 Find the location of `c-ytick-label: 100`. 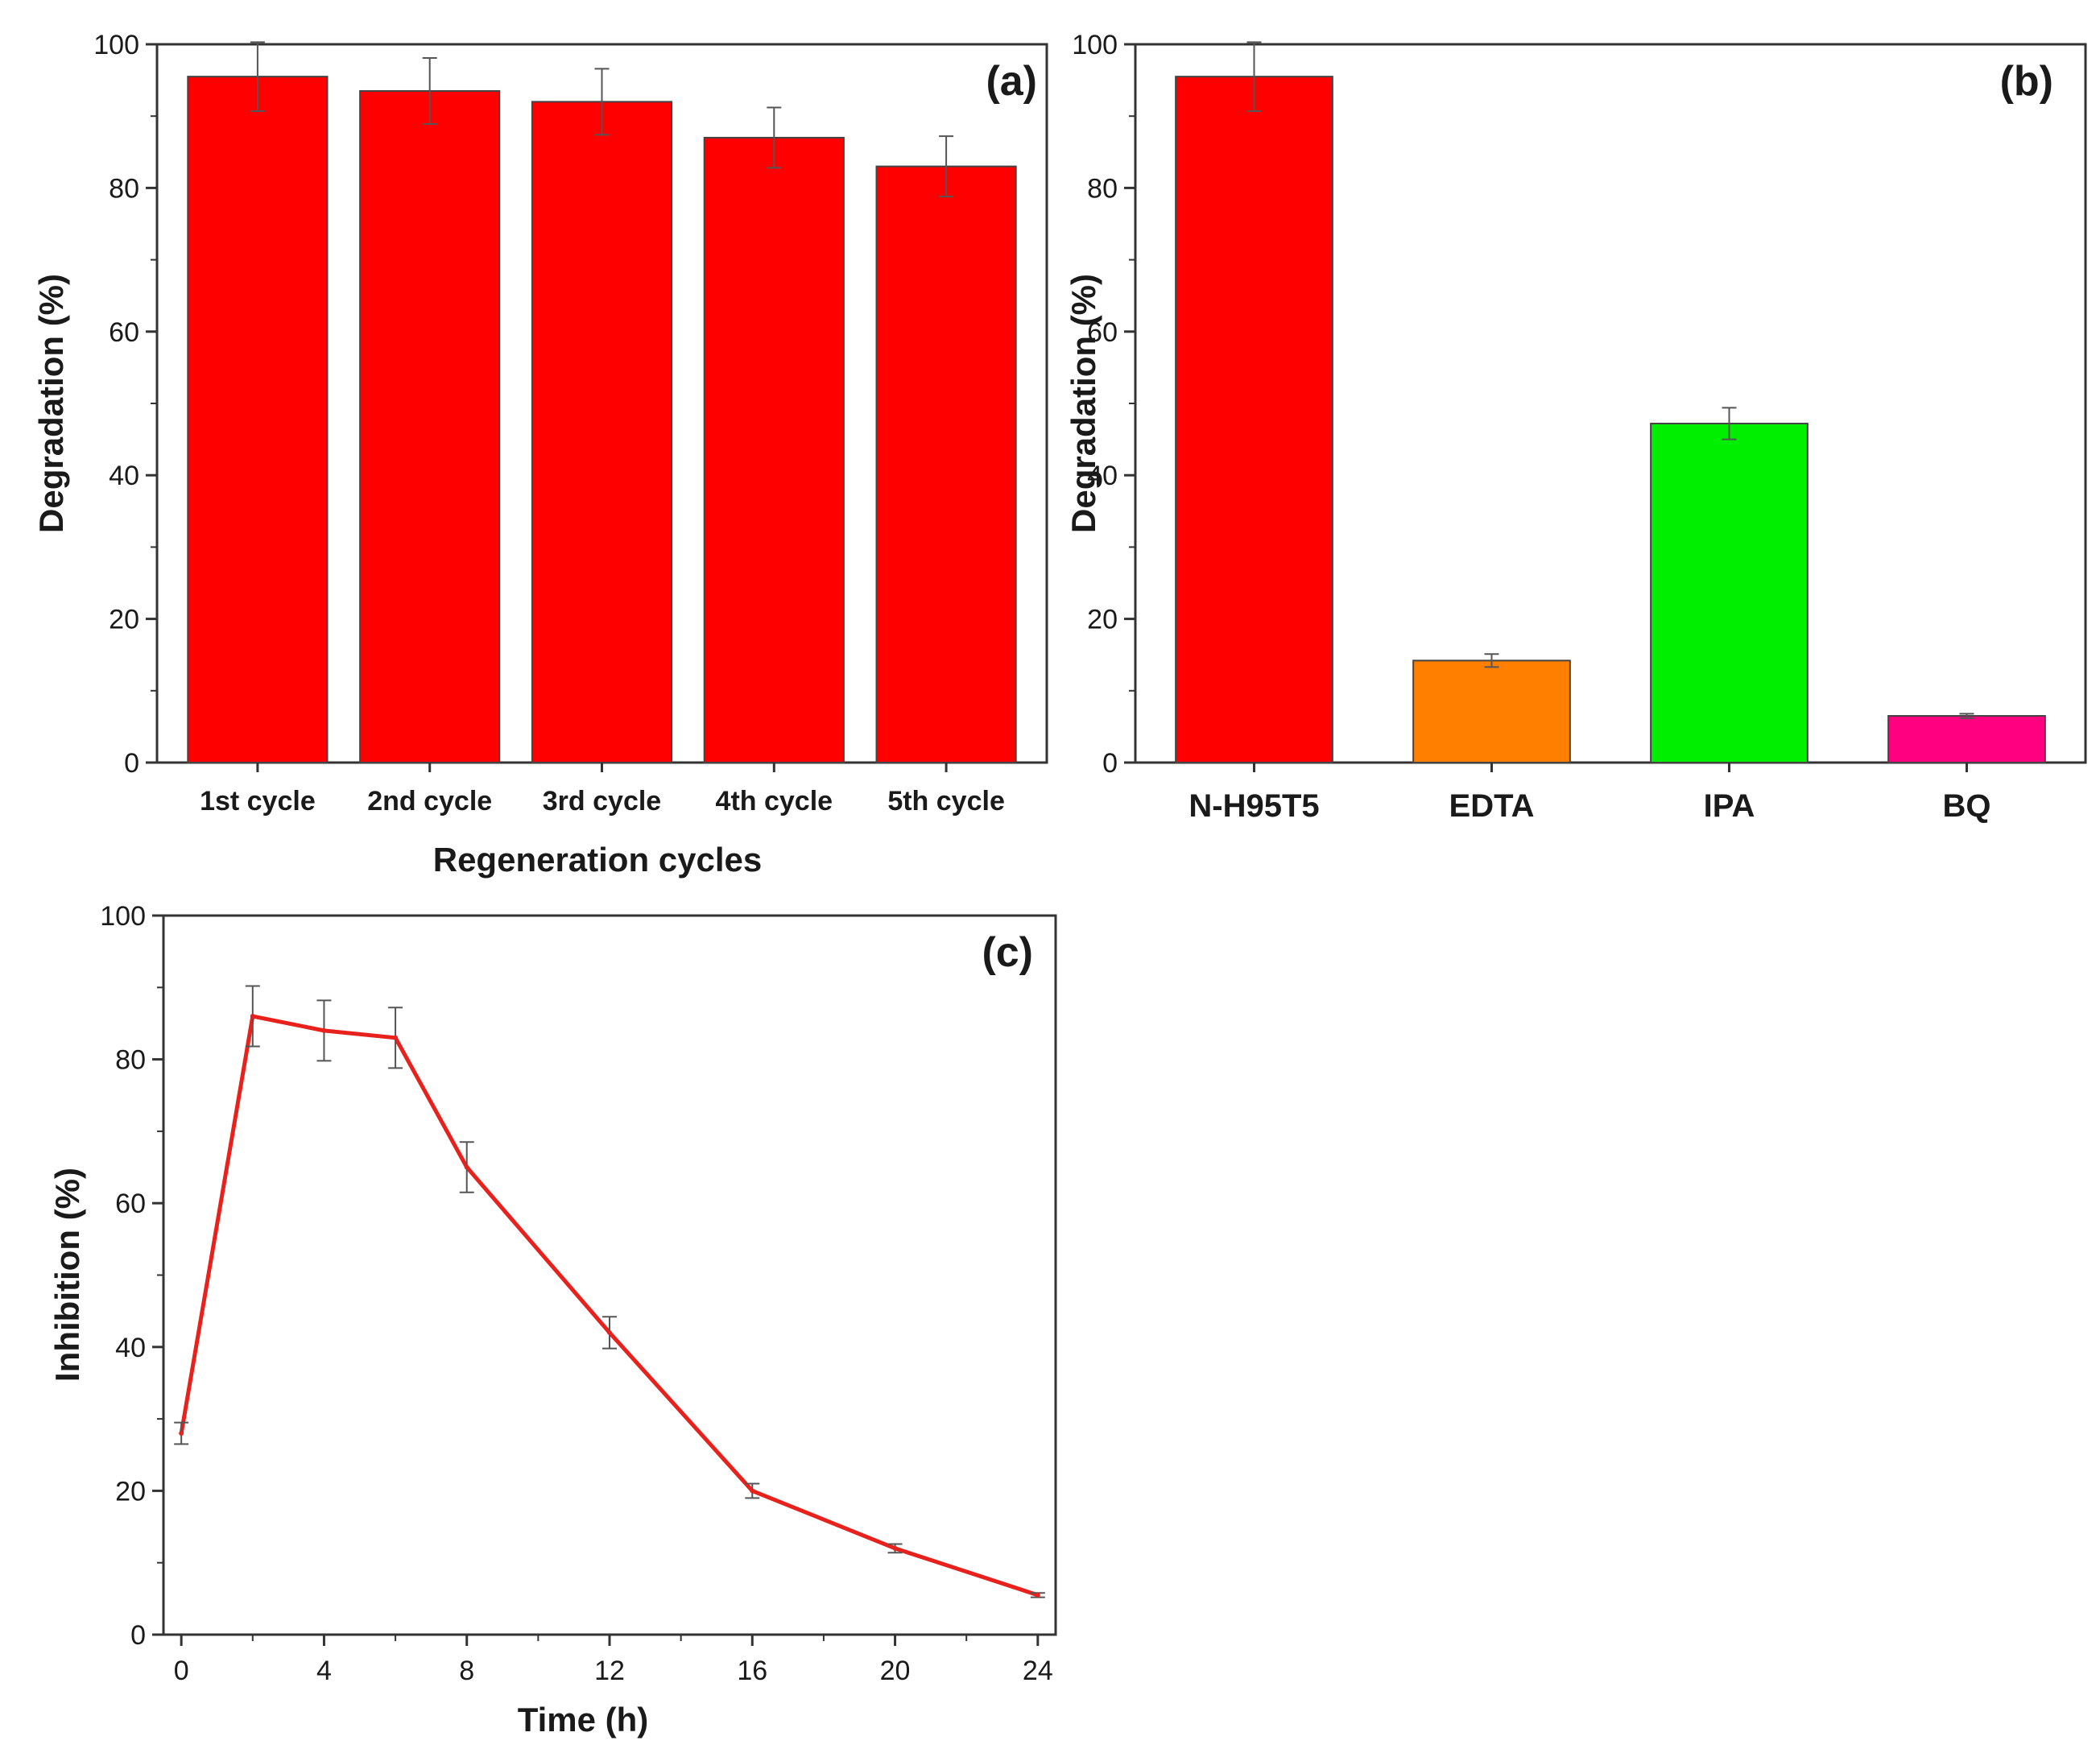

c-ytick-label: 100 is located at coordinates (123, 916).